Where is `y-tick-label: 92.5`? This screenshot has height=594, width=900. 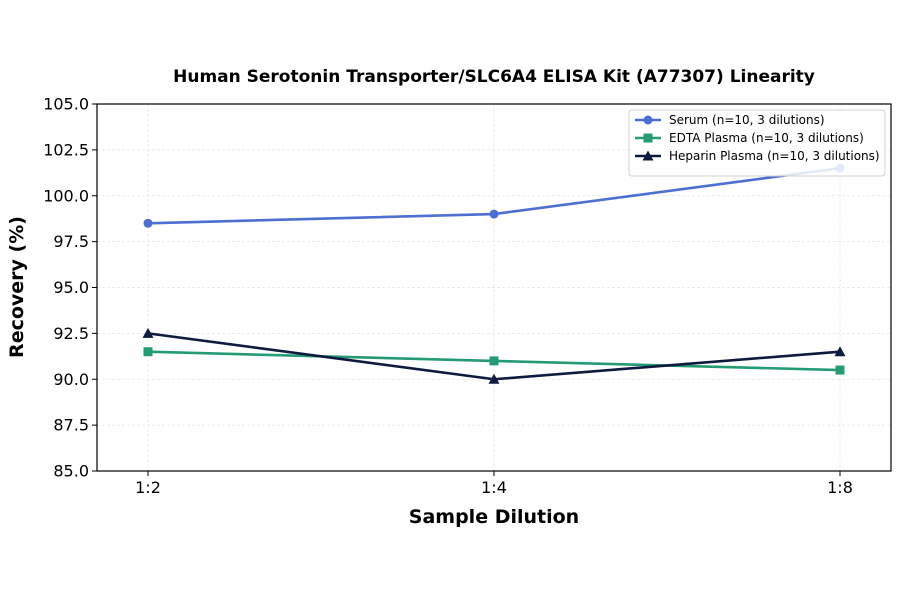
y-tick-label: 92.5 is located at coordinates (71, 333).